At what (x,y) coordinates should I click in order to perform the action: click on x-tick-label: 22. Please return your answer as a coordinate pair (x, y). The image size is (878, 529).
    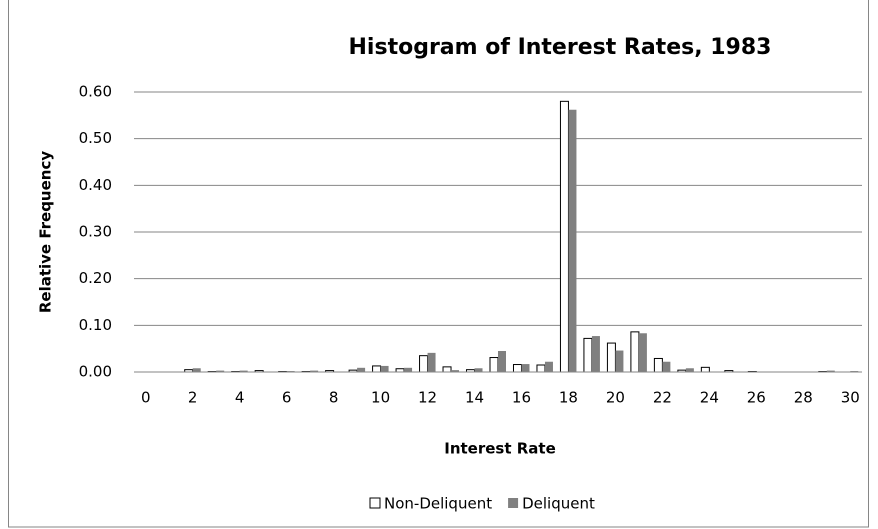
    Looking at the image, I should click on (662, 398).